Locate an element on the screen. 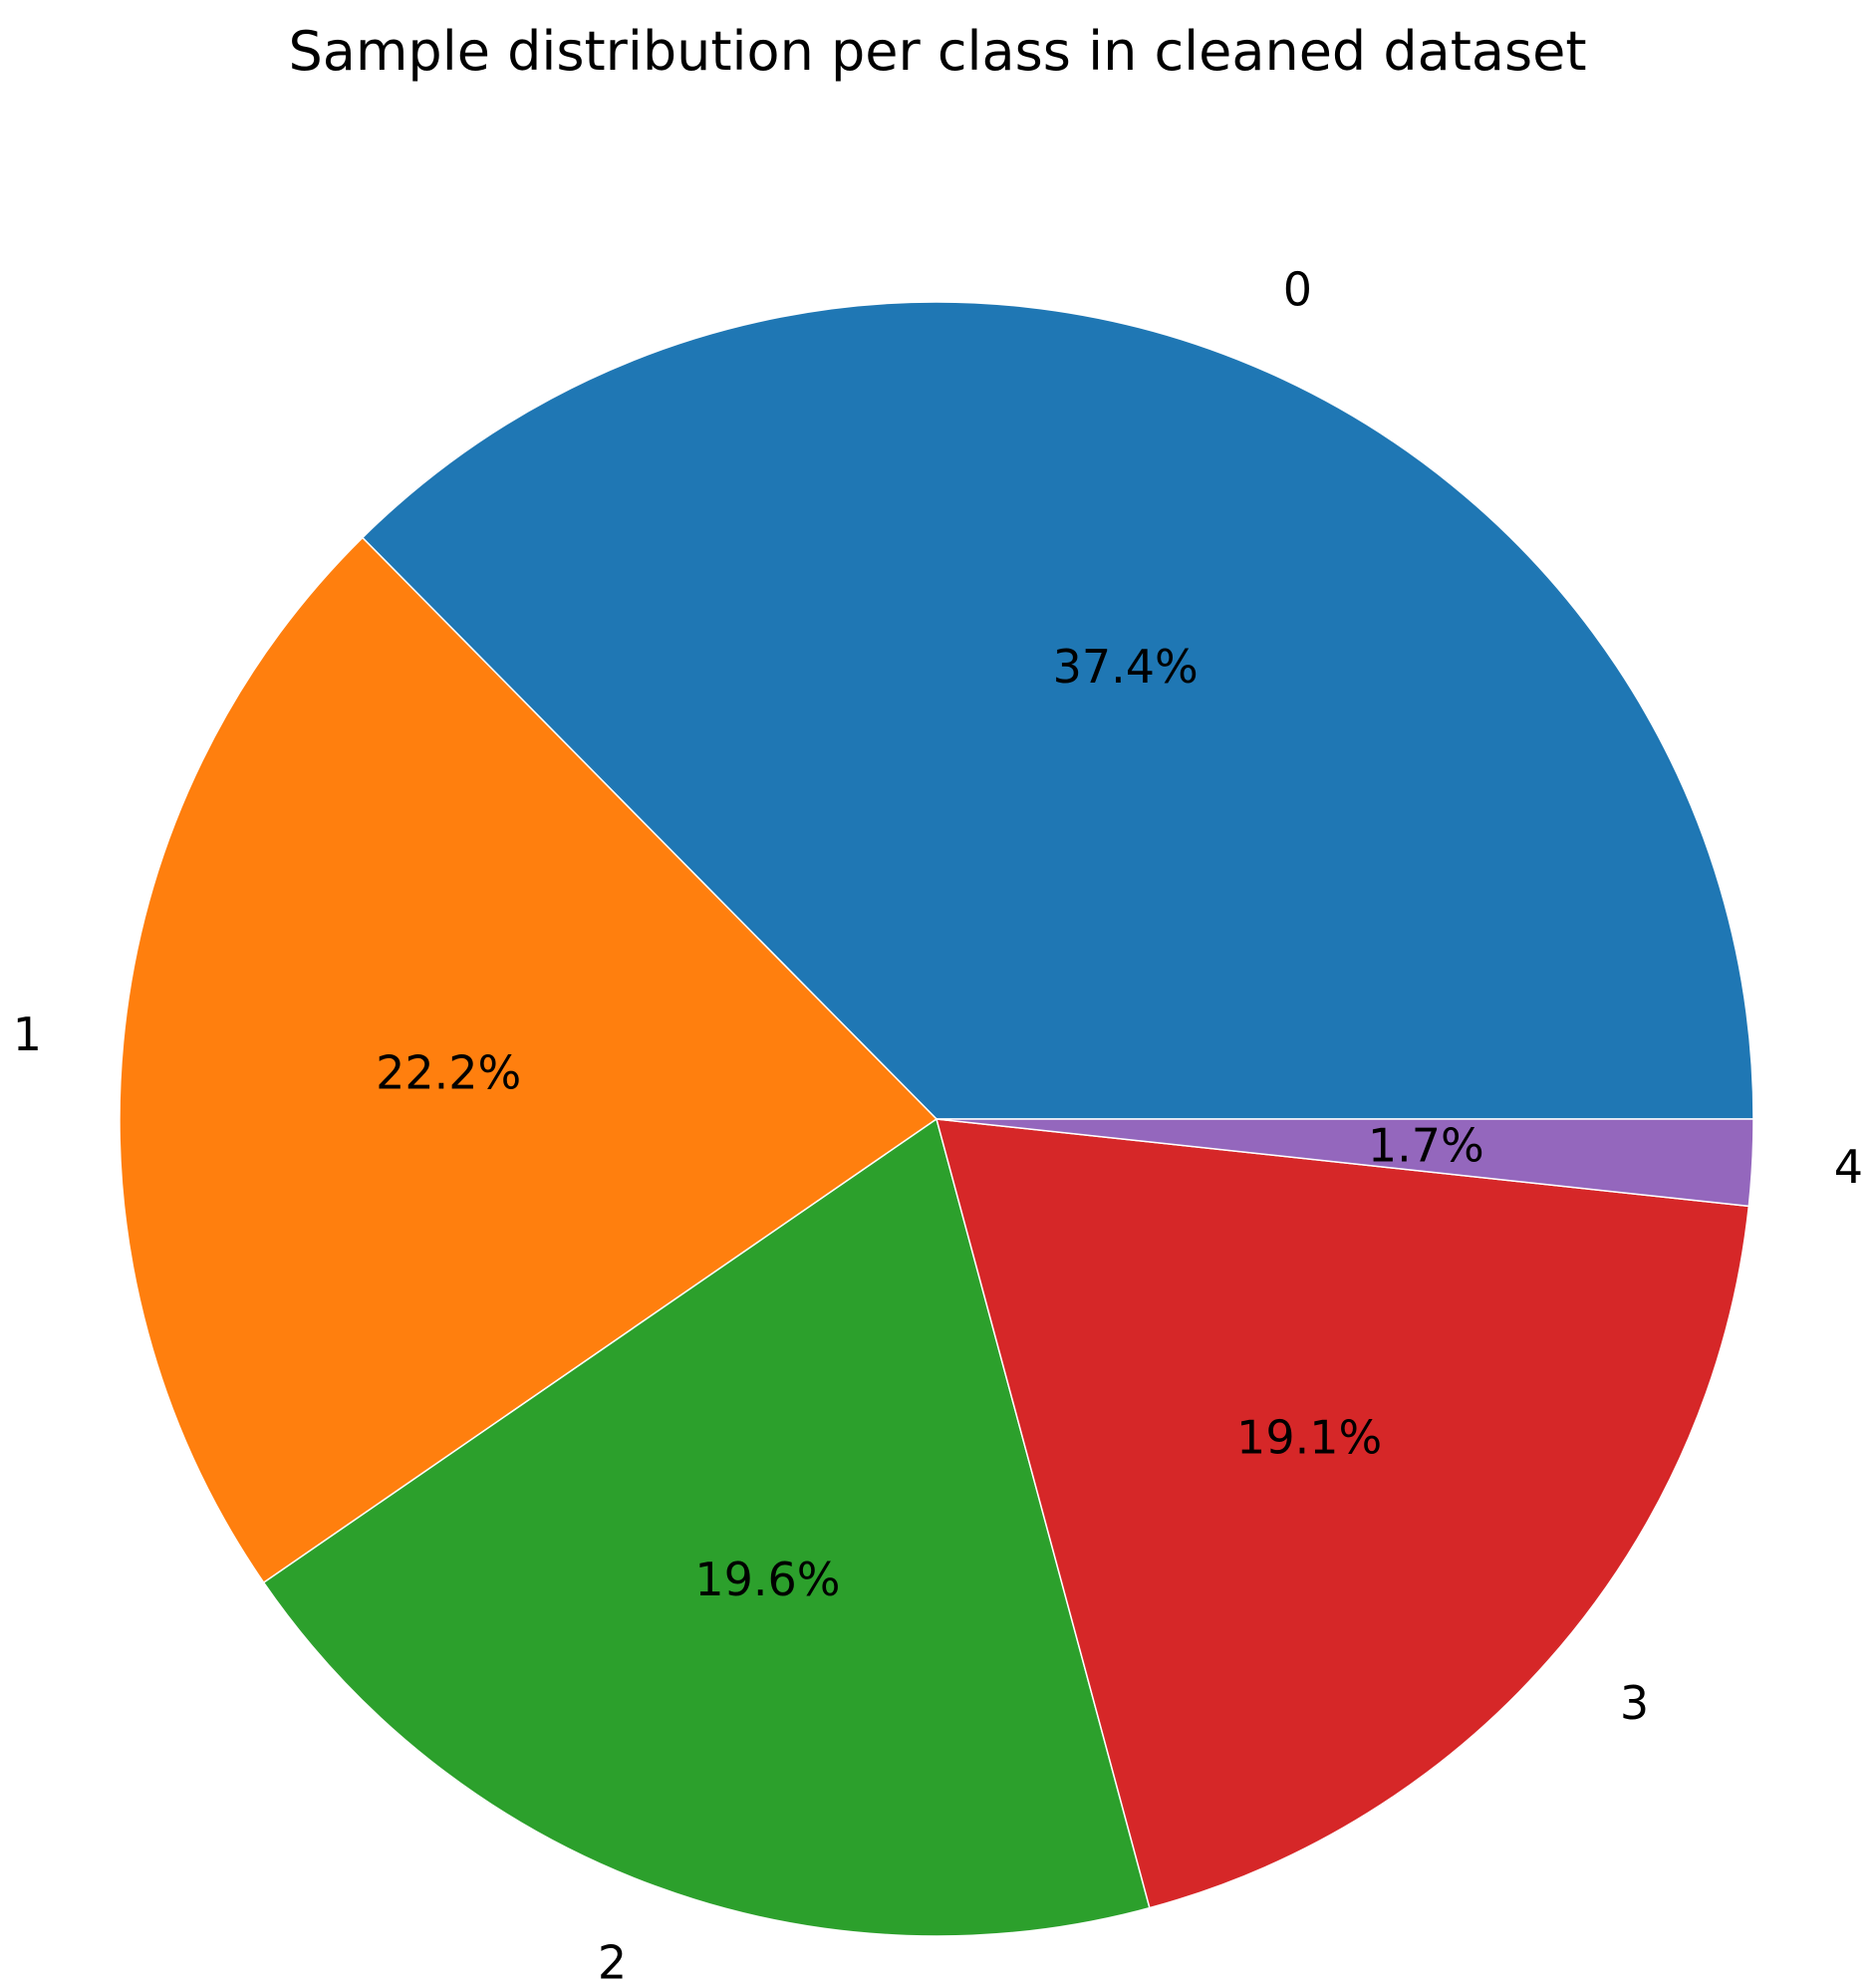 This screenshot has width=1876, height=1987. category-label-1: 1 is located at coordinates (27, 1034).